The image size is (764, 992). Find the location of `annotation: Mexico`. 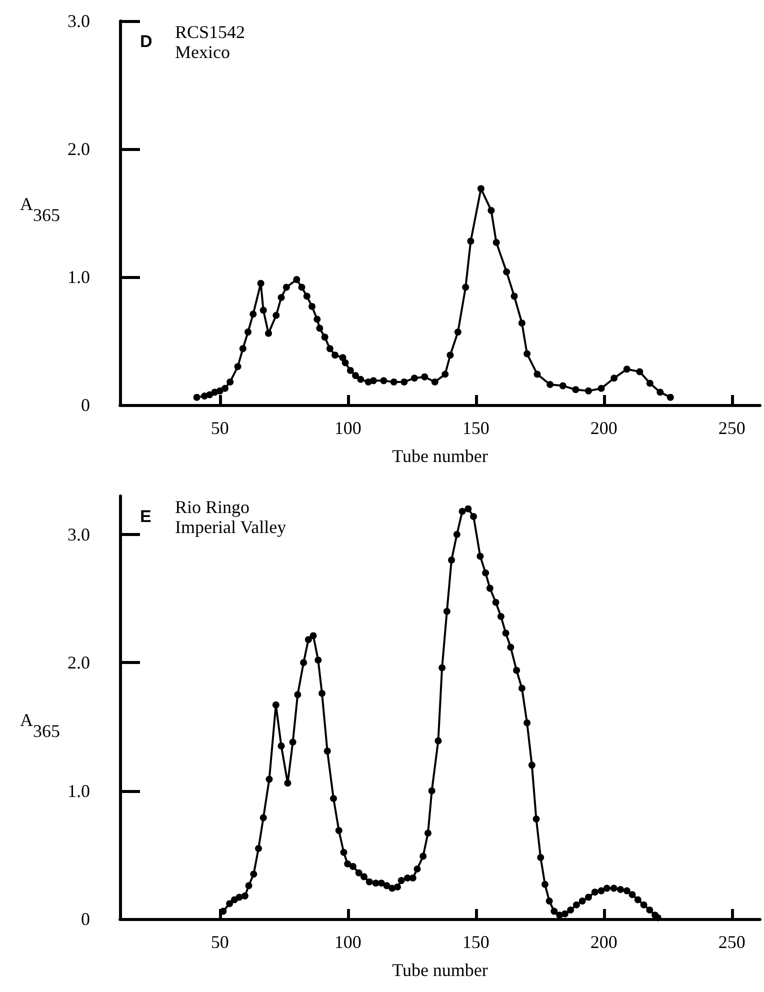

annotation: Mexico is located at coordinates (202, 52).